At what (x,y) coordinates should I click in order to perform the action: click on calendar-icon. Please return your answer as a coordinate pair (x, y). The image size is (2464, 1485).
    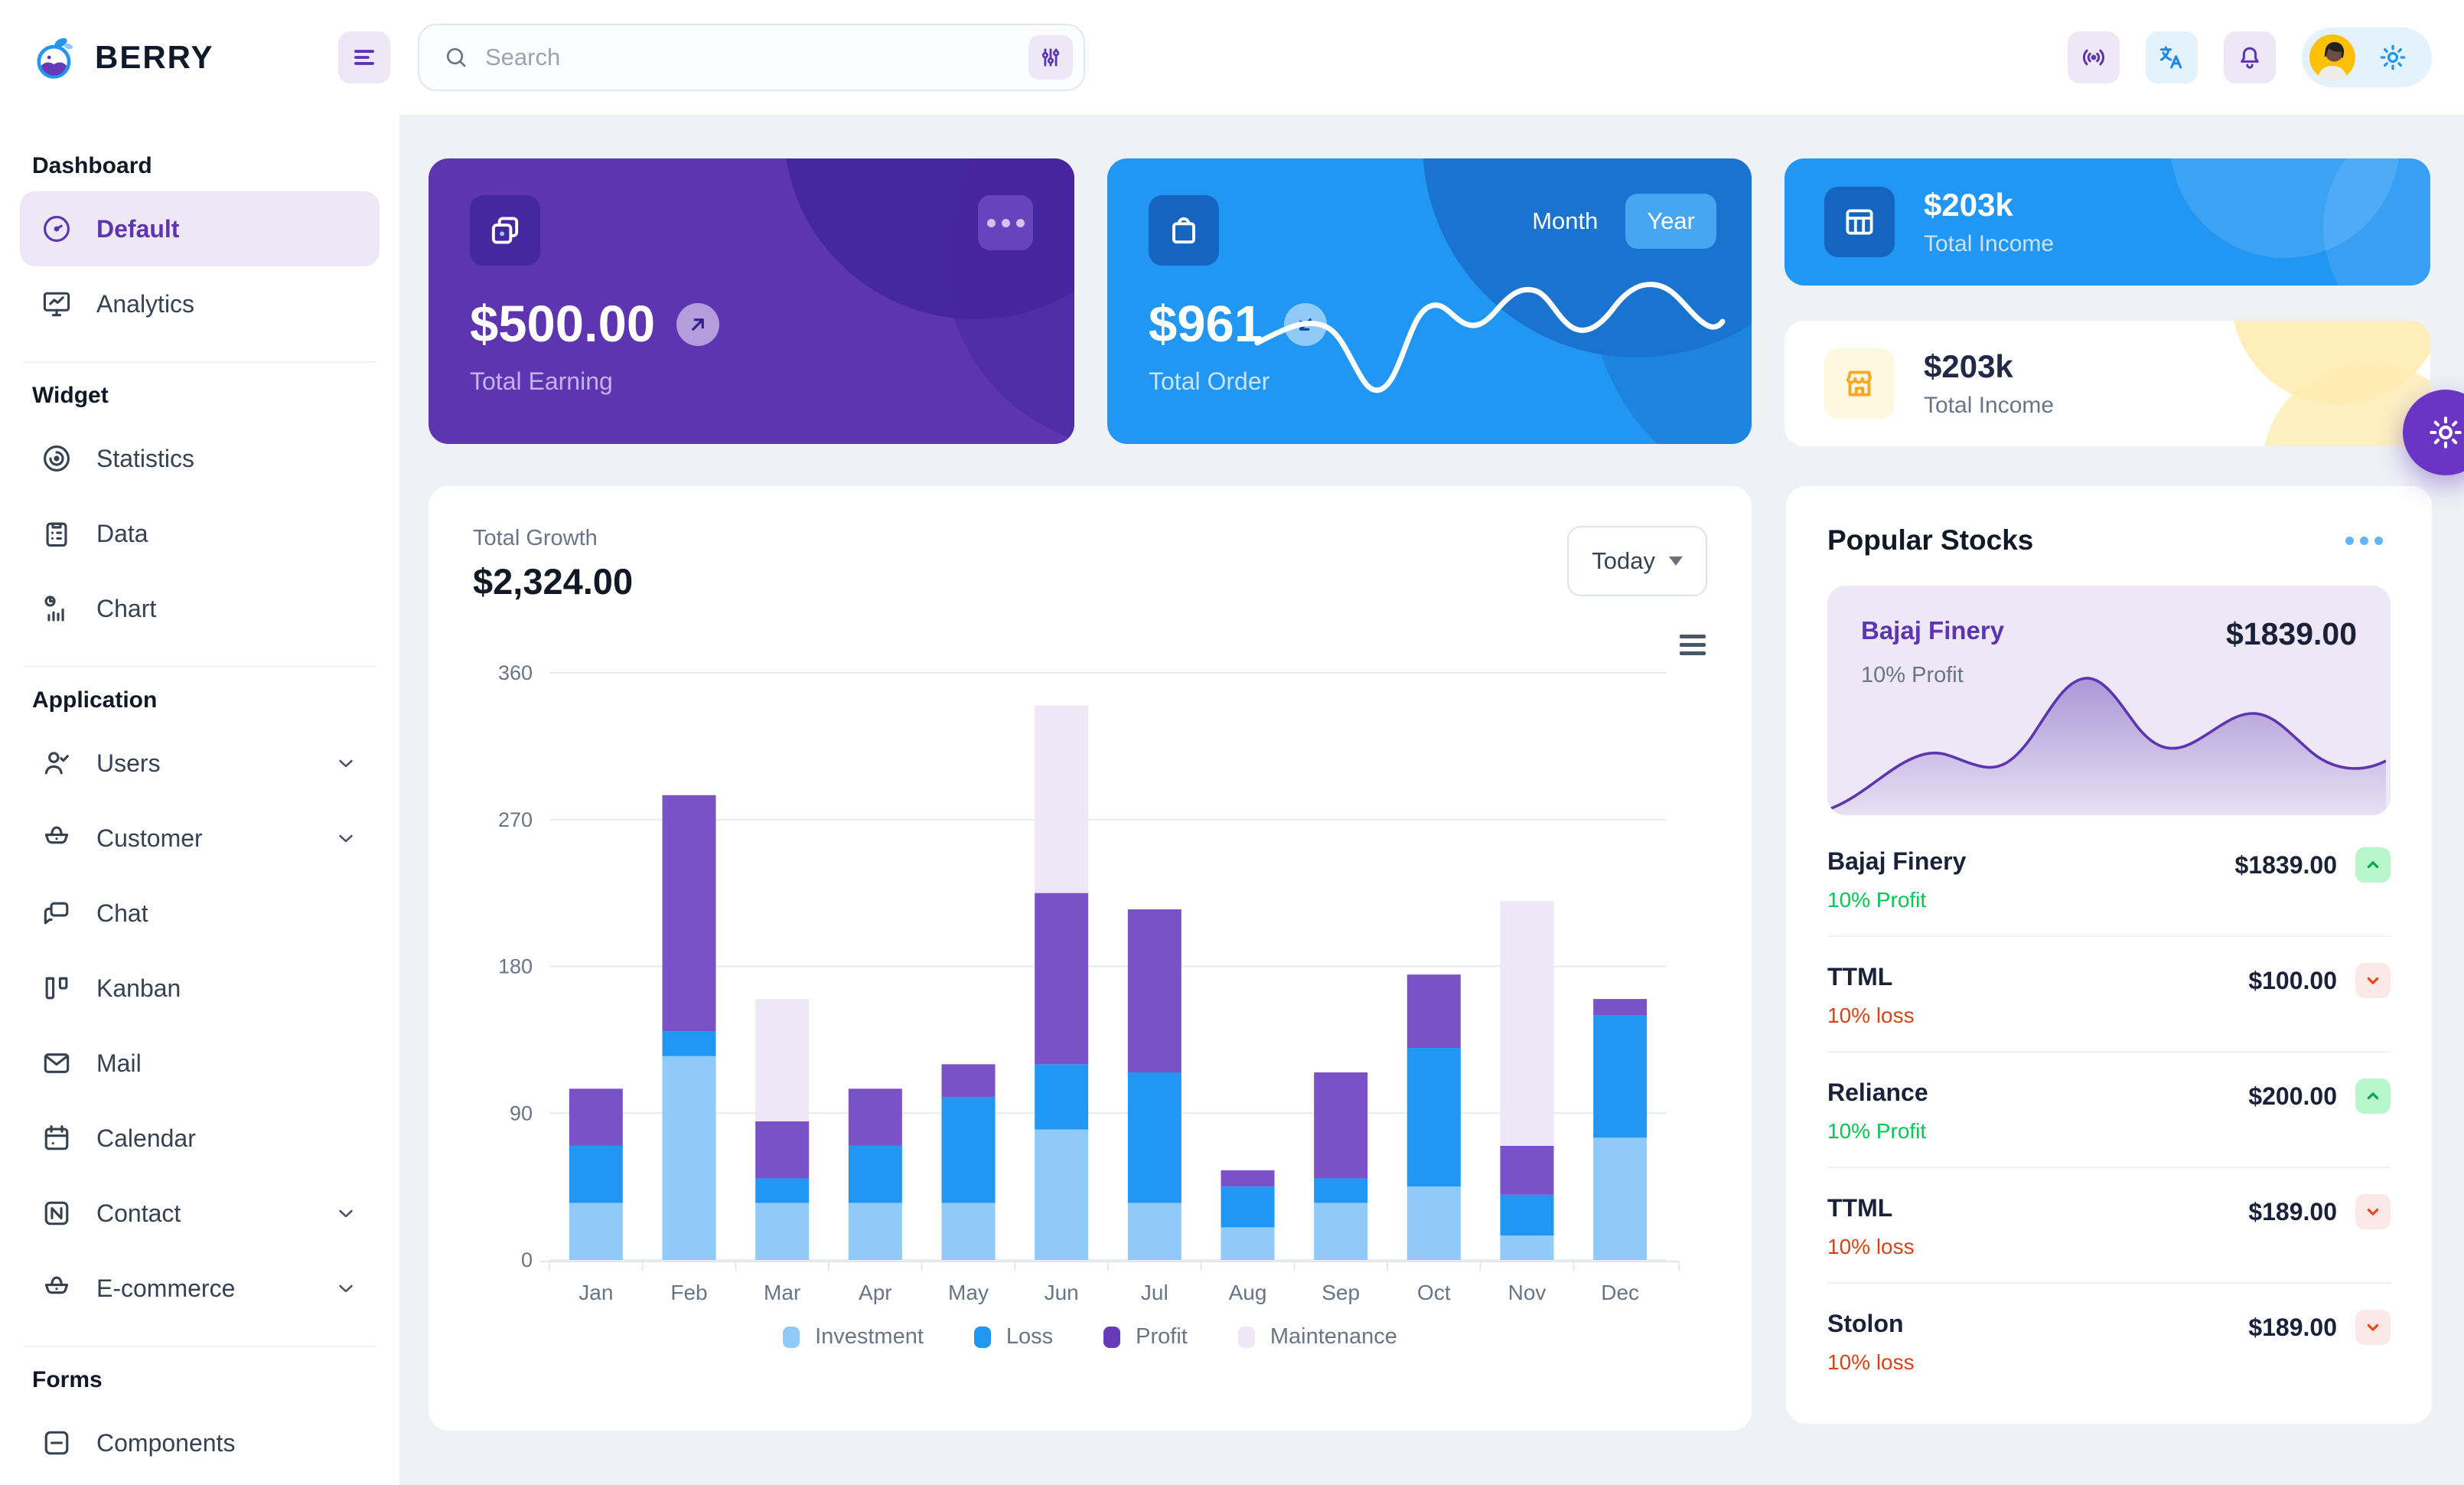
    Looking at the image, I should click on (57, 1138).